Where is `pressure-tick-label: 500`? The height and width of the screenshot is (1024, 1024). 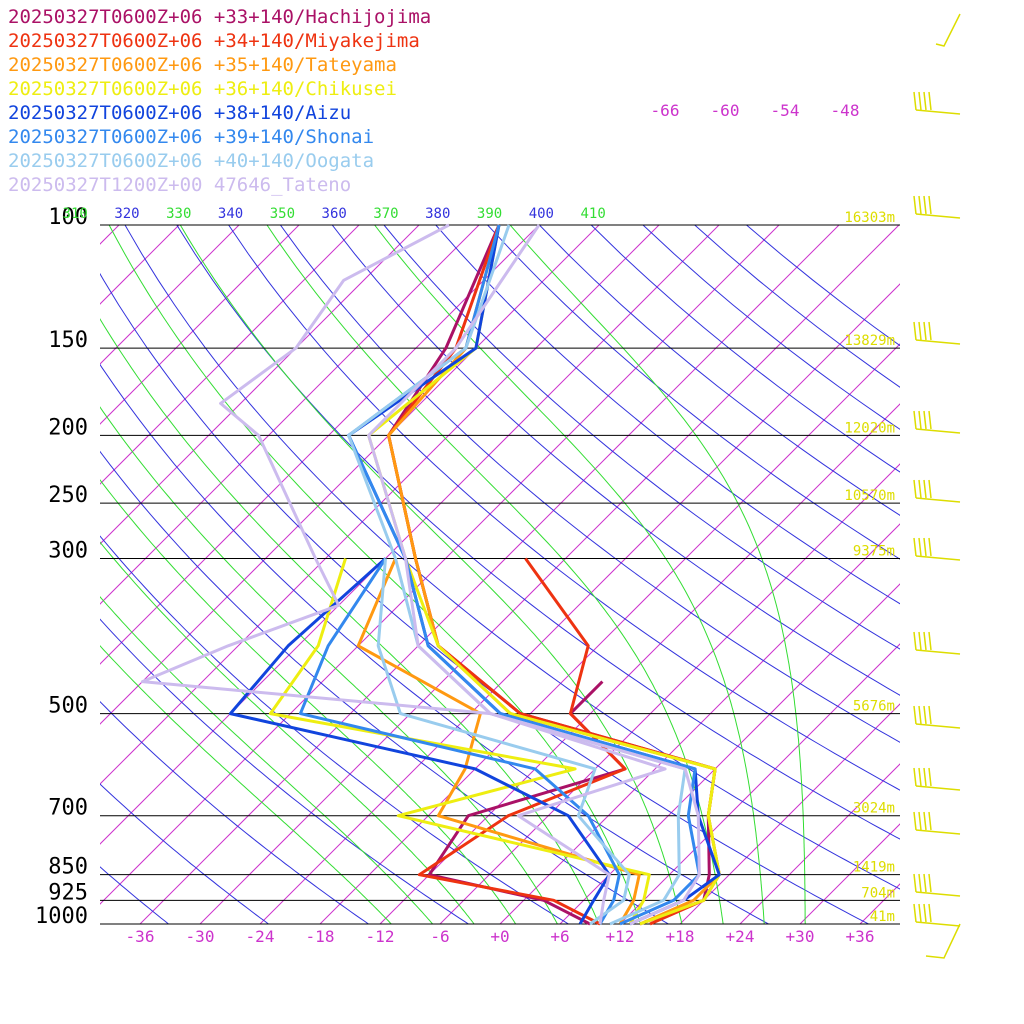
pressure-tick-label: 500 is located at coordinates (68, 706).